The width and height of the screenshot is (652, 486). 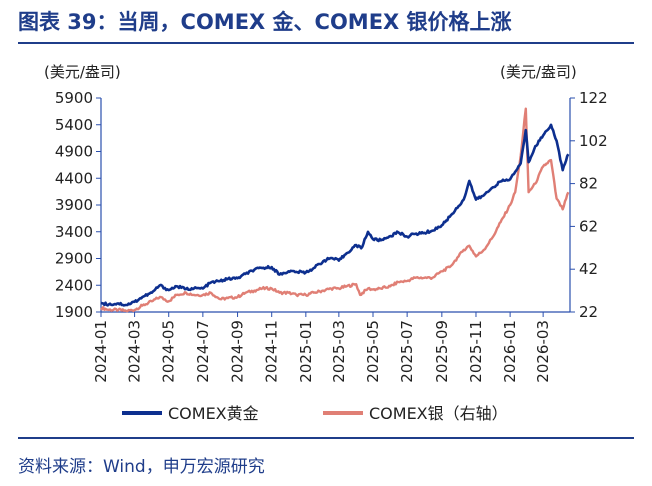 I want to click on right-tick-label: 82, so click(x=588, y=184).